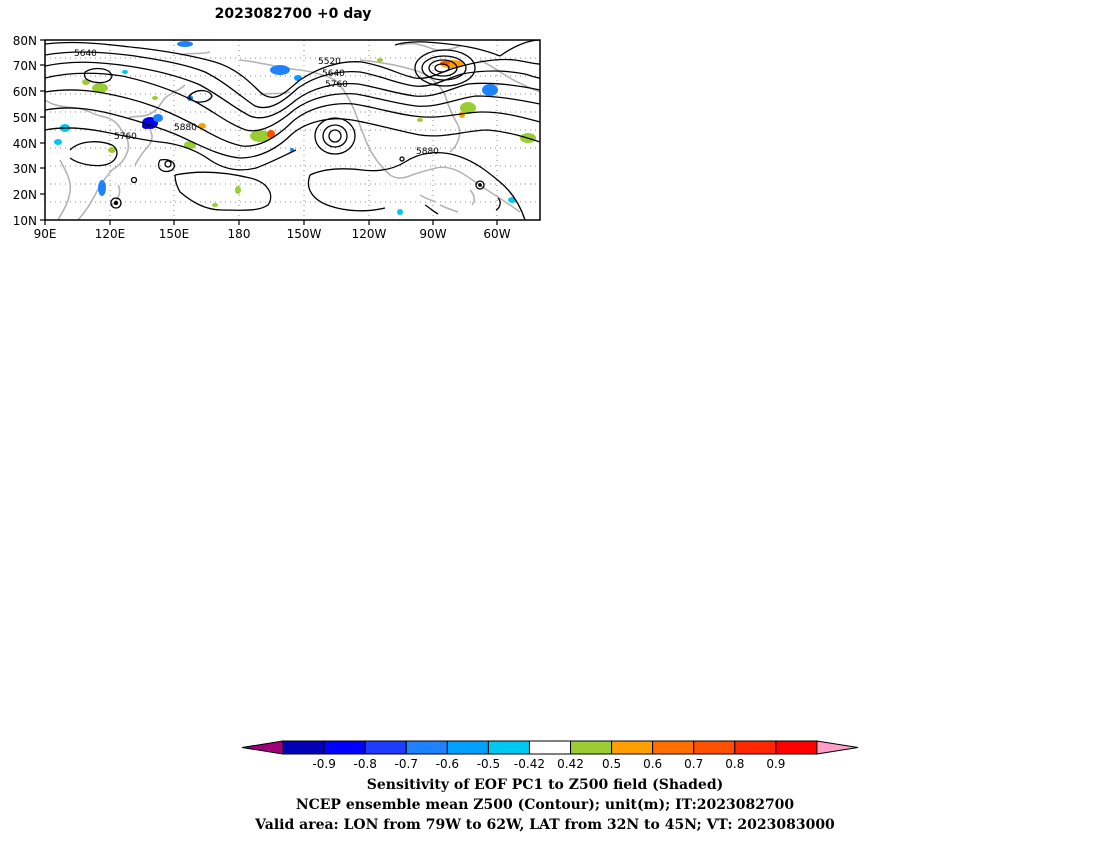 This screenshot has height=850, width=1100. What do you see at coordinates (239, 234) in the screenshot?
I see `lon-label: 180` at bounding box center [239, 234].